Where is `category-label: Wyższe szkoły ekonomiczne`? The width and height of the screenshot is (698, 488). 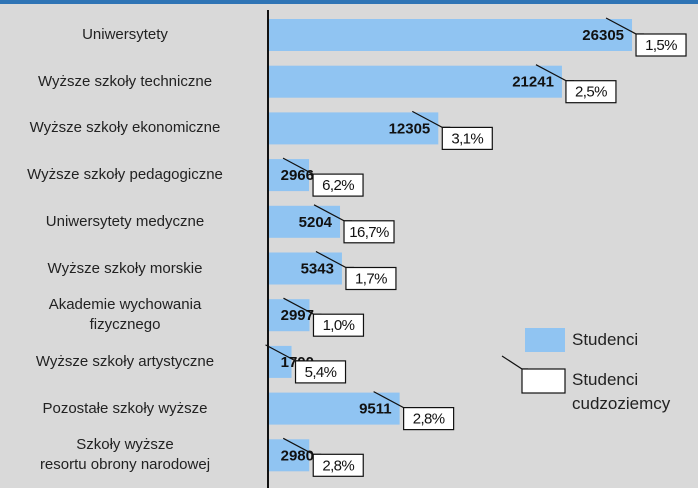 category-label: Wyższe szkoły ekonomiczne is located at coordinates (125, 128).